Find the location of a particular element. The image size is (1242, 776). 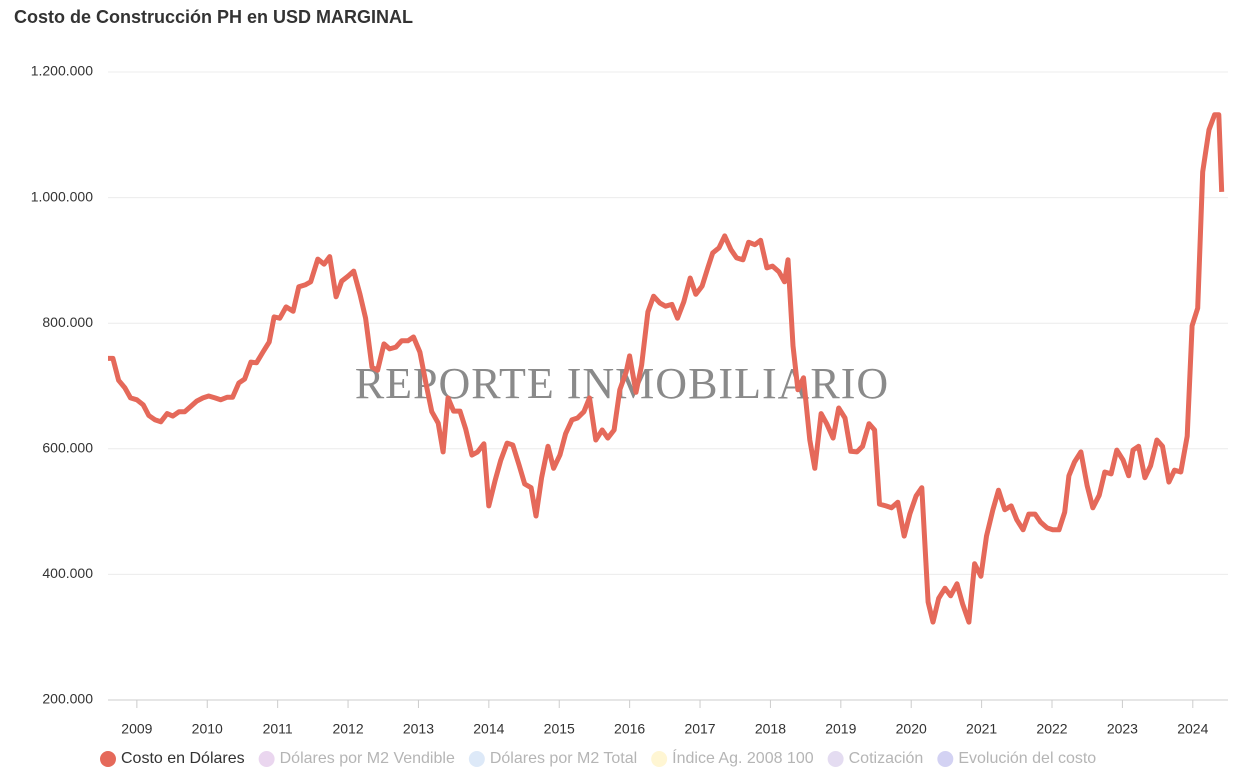

chart-title: Costo de Construcción PH en USD MARGINAL is located at coordinates (213, 17).